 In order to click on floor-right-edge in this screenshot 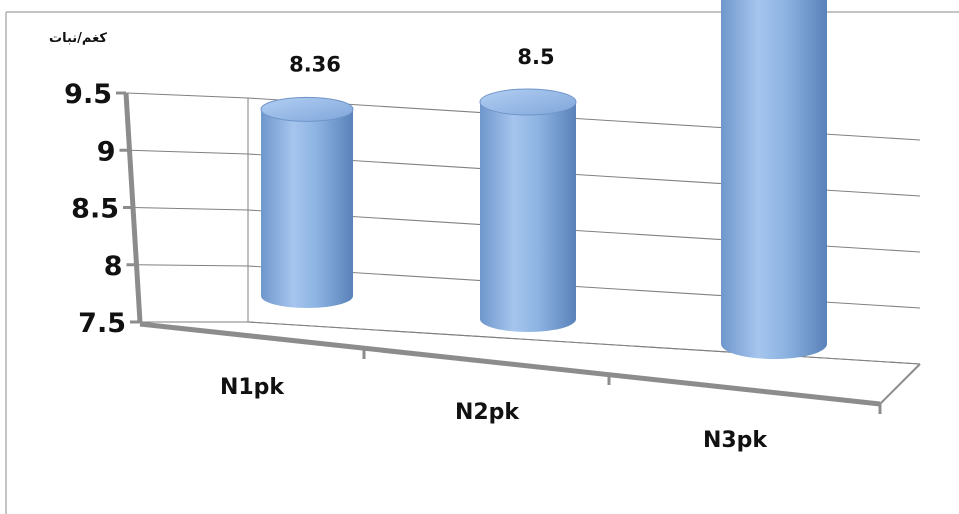, I will do `click(900, 384)`.